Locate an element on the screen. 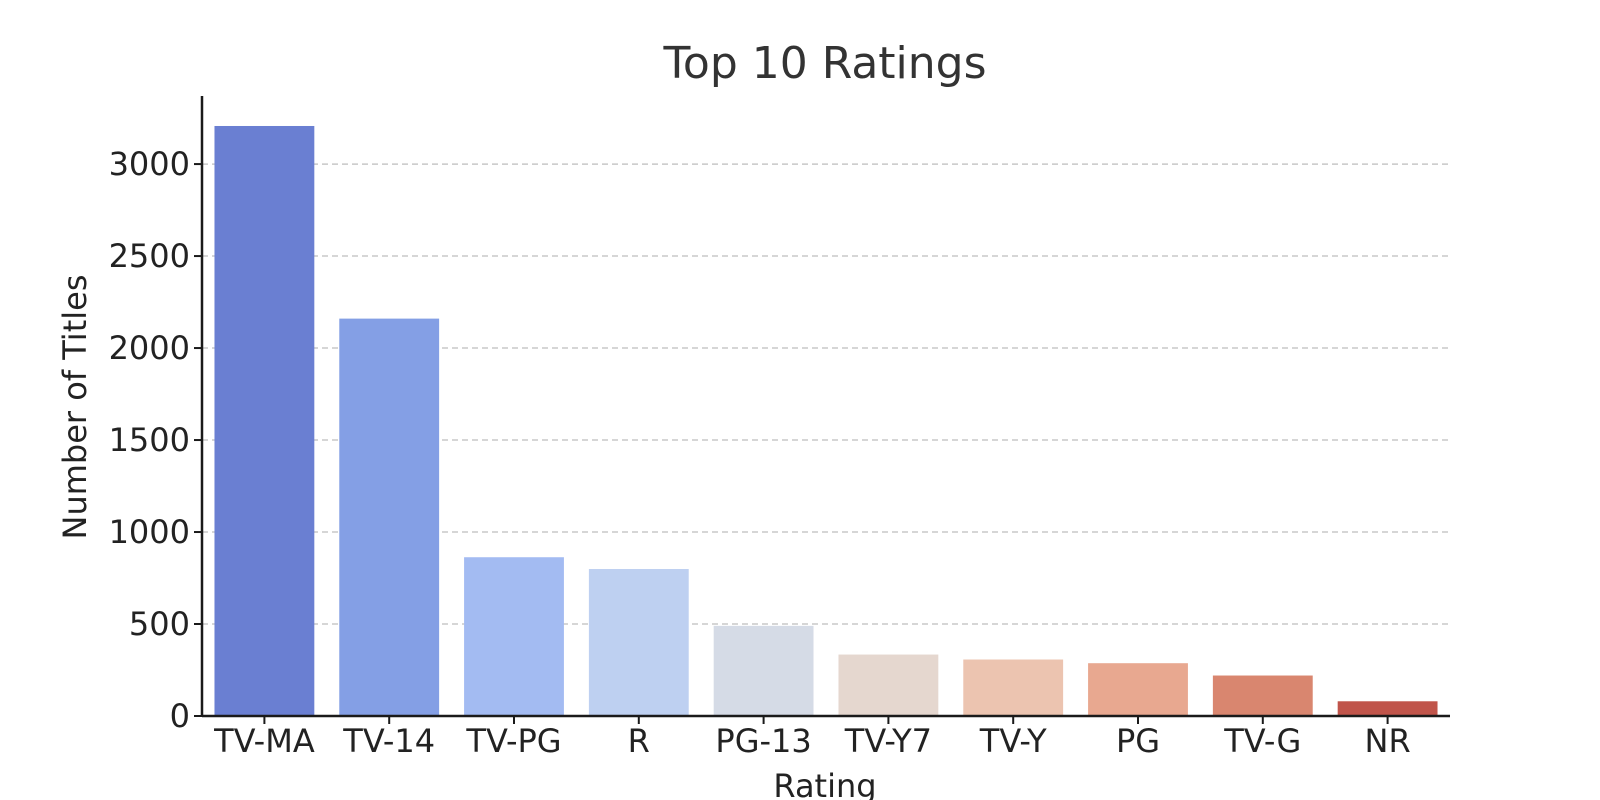  bar-r is located at coordinates (638, 642).